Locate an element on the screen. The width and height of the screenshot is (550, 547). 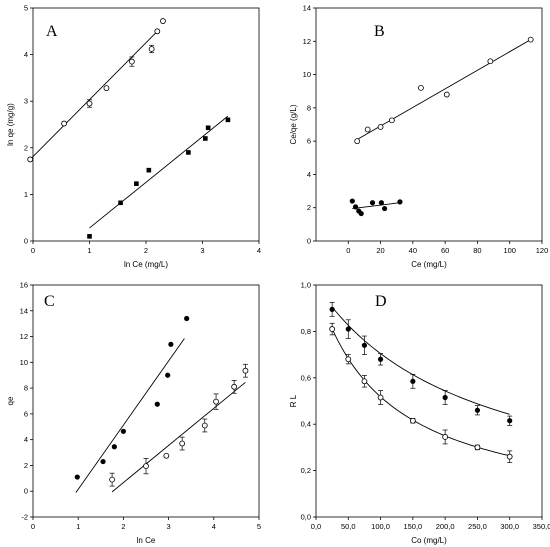
y-tick-label: 0,8 is located at coordinates (306, 331).